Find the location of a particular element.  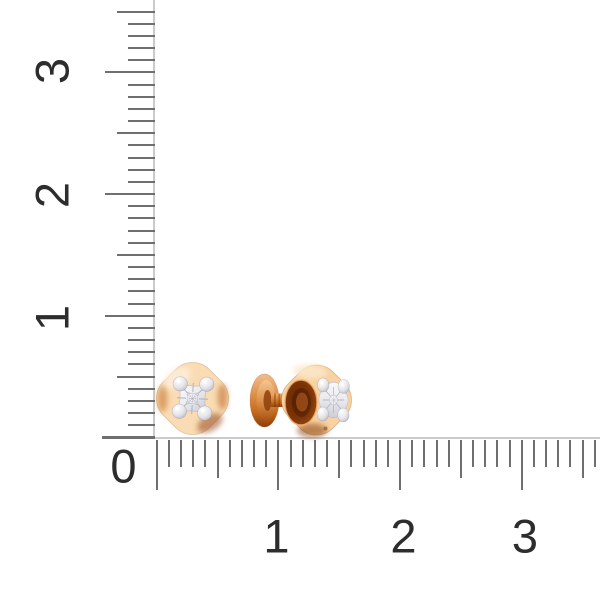

vertical-ruler-label-3: 3 is located at coordinates (51, 70).